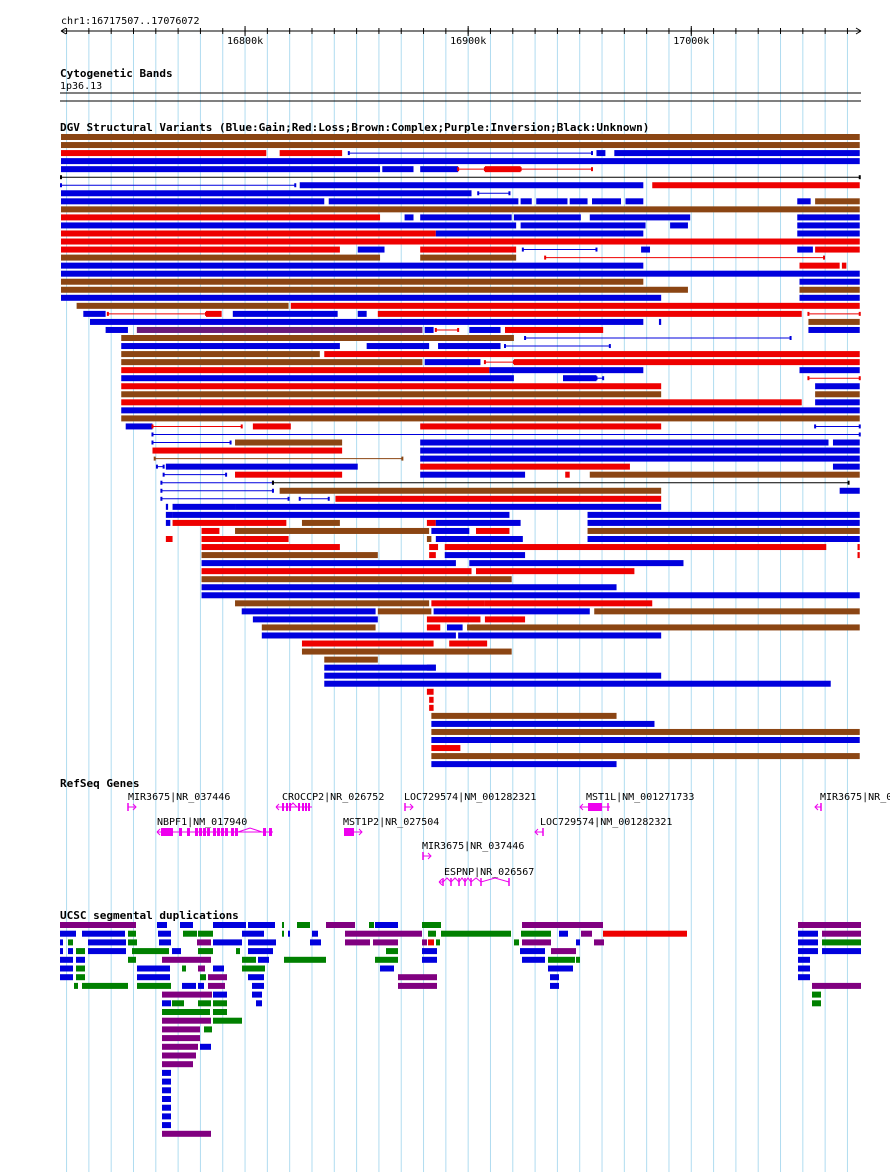 The image size is (890, 1172). Describe the element at coordinates (81, 86) in the screenshot. I see `cytoband-label: 1p36.13` at that location.